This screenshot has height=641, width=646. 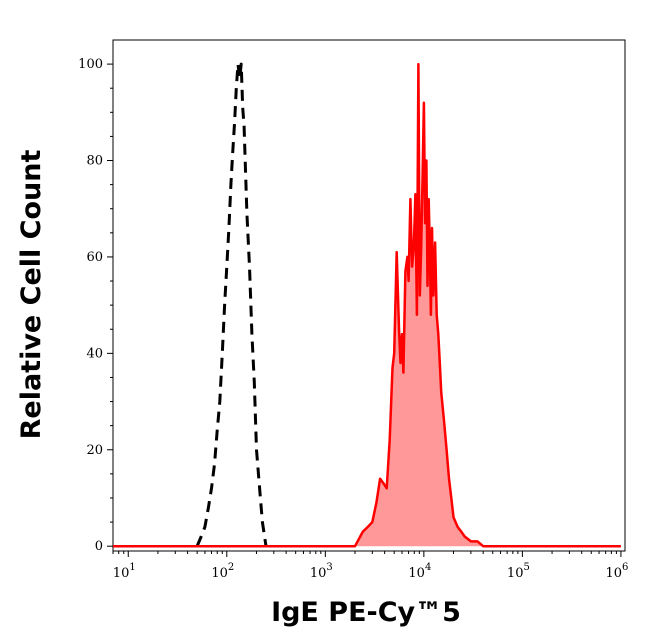 What do you see at coordinates (231, 304) in the screenshot?
I see `series-0-line` at bounding box center [231, 304].